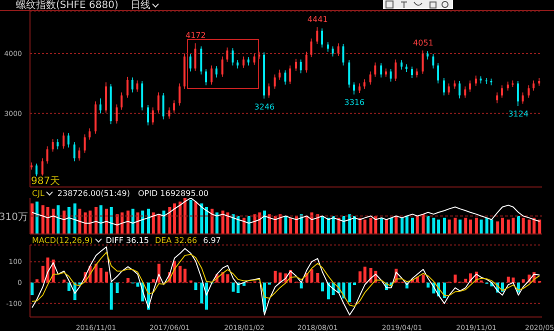  I want to click on annotation: 3124, so click(518, 114).